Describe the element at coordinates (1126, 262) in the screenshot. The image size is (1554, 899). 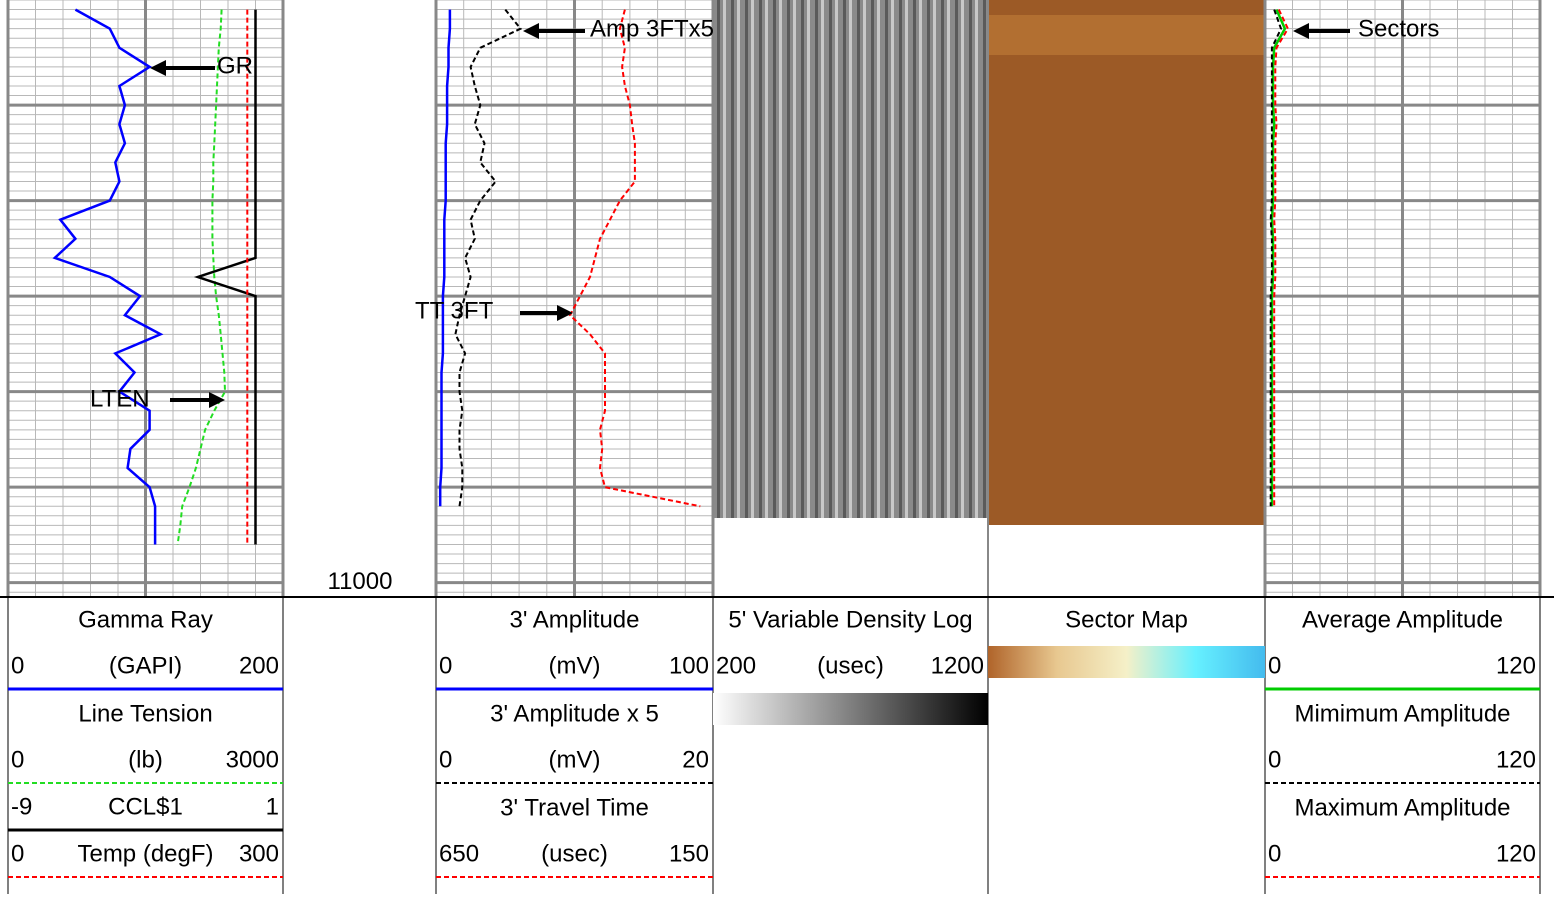
I see `sector-image` at that location.